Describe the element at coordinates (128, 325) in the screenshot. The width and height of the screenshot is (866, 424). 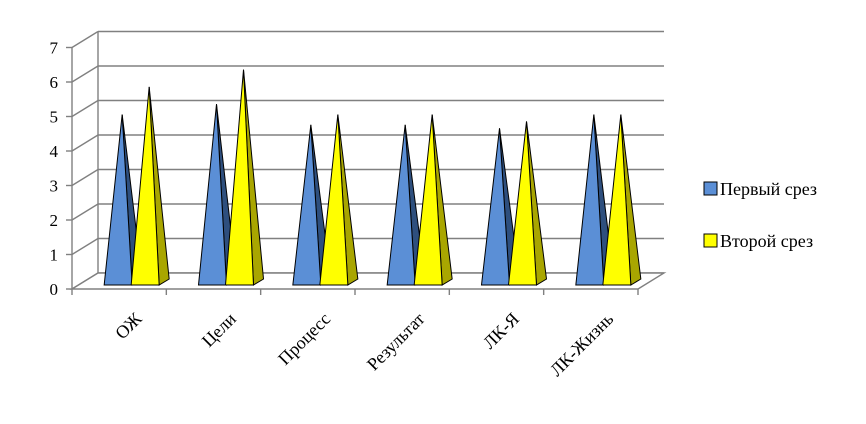
I see `x-category-label: ОЖ` at that location.